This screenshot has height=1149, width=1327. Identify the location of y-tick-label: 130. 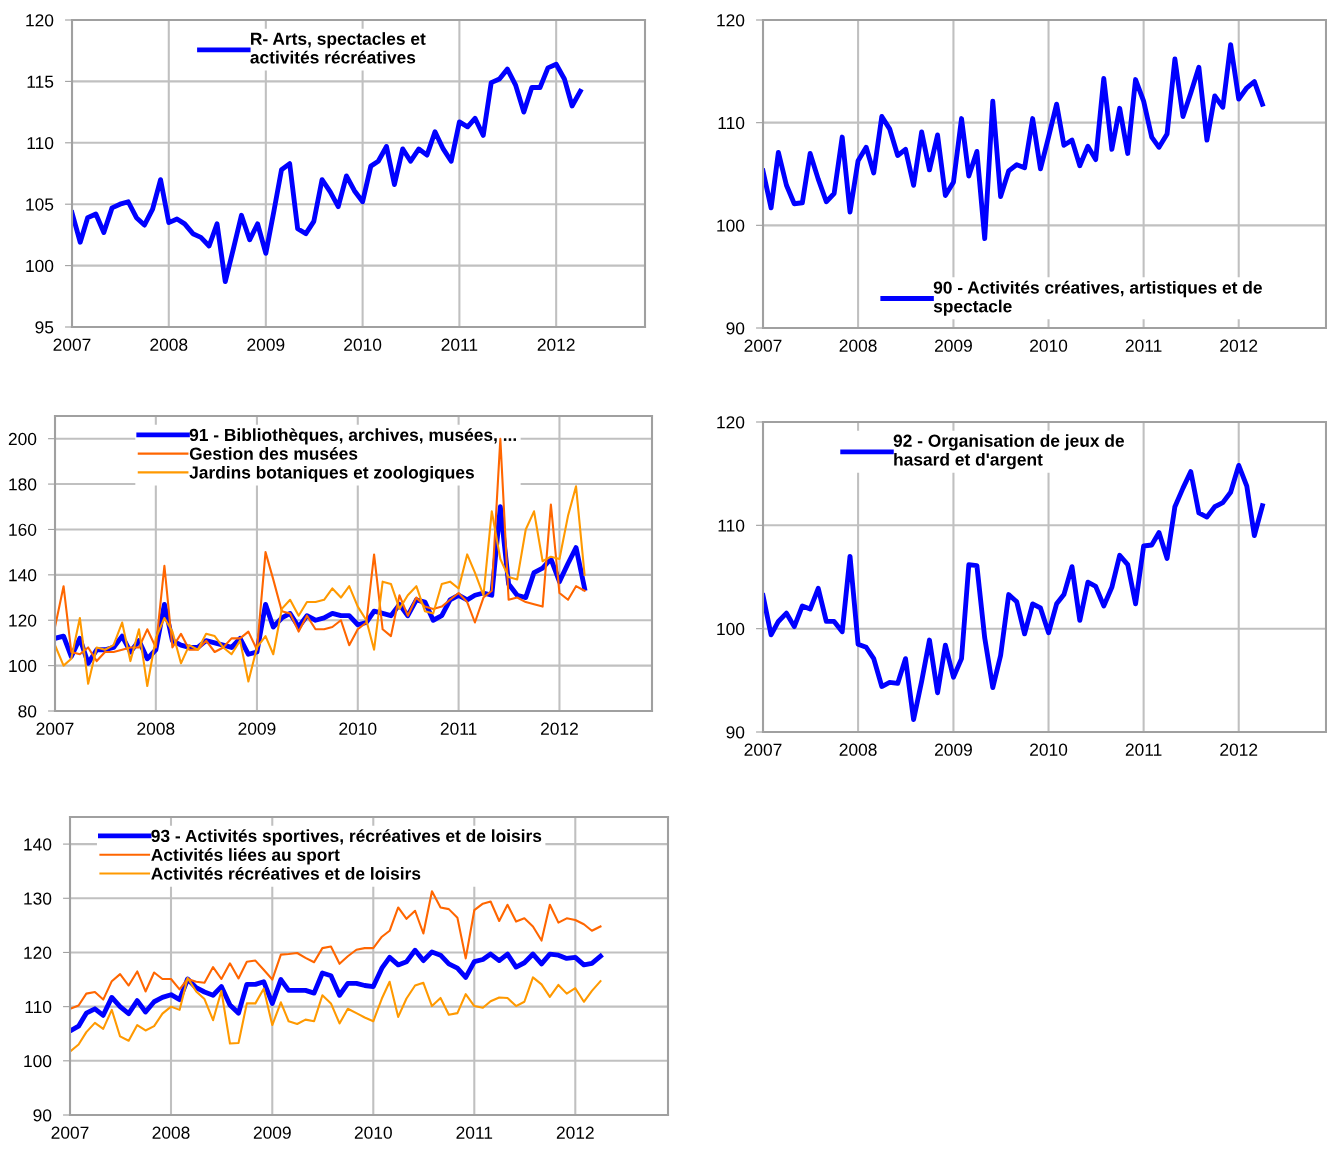
(38, 898).